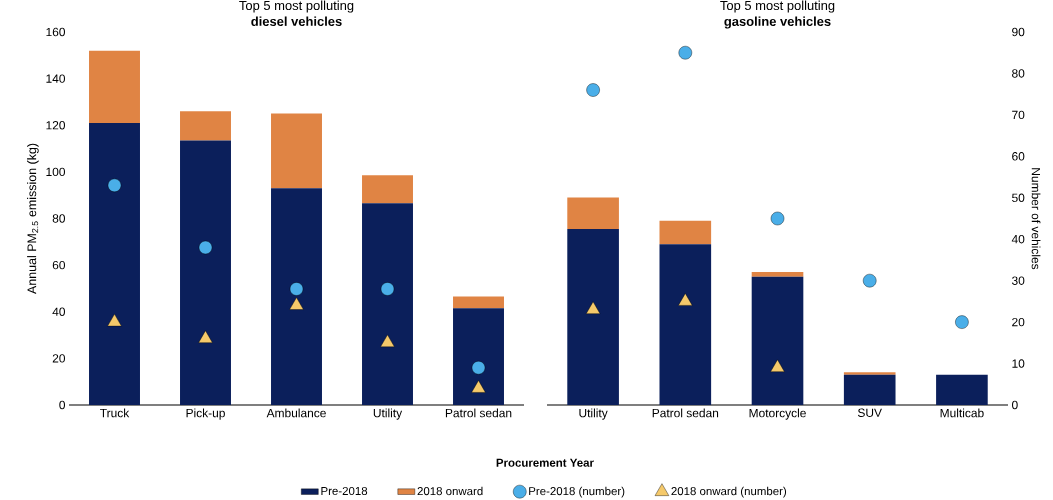  I want to click on y2-tick-label: 90, so click(1018, 32).